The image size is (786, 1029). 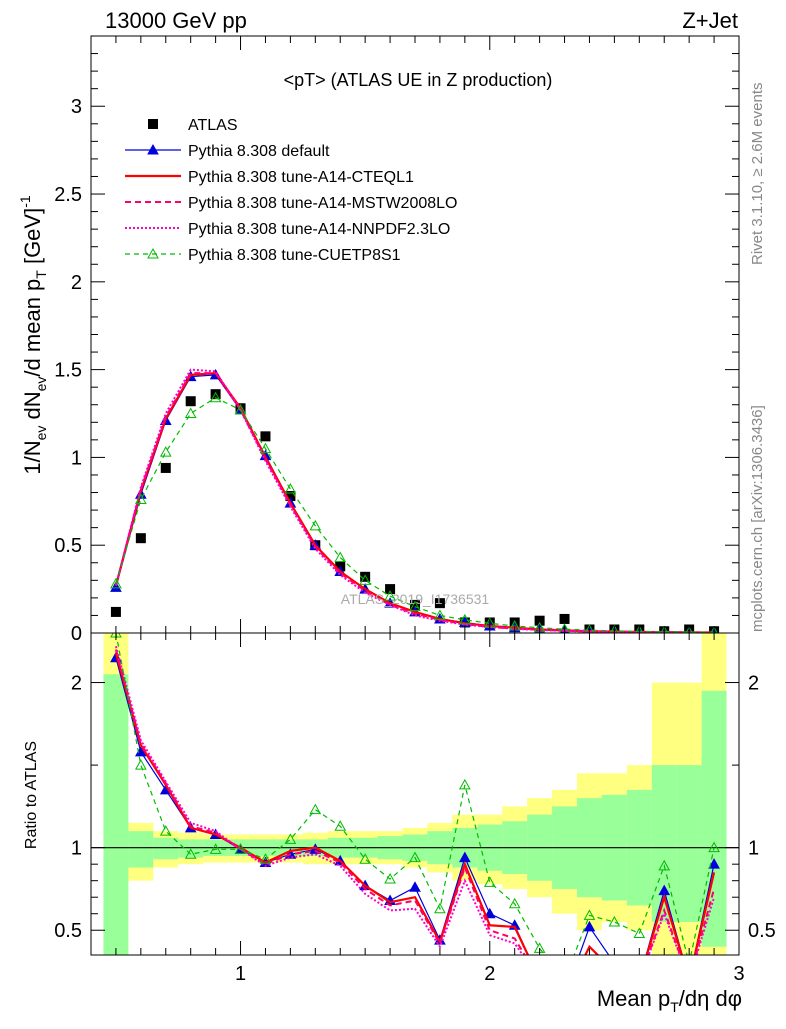 I want to click on legend-label: Pythia 8.308 tune-A14-MSTW2008LO, so click(x=322, y=203).